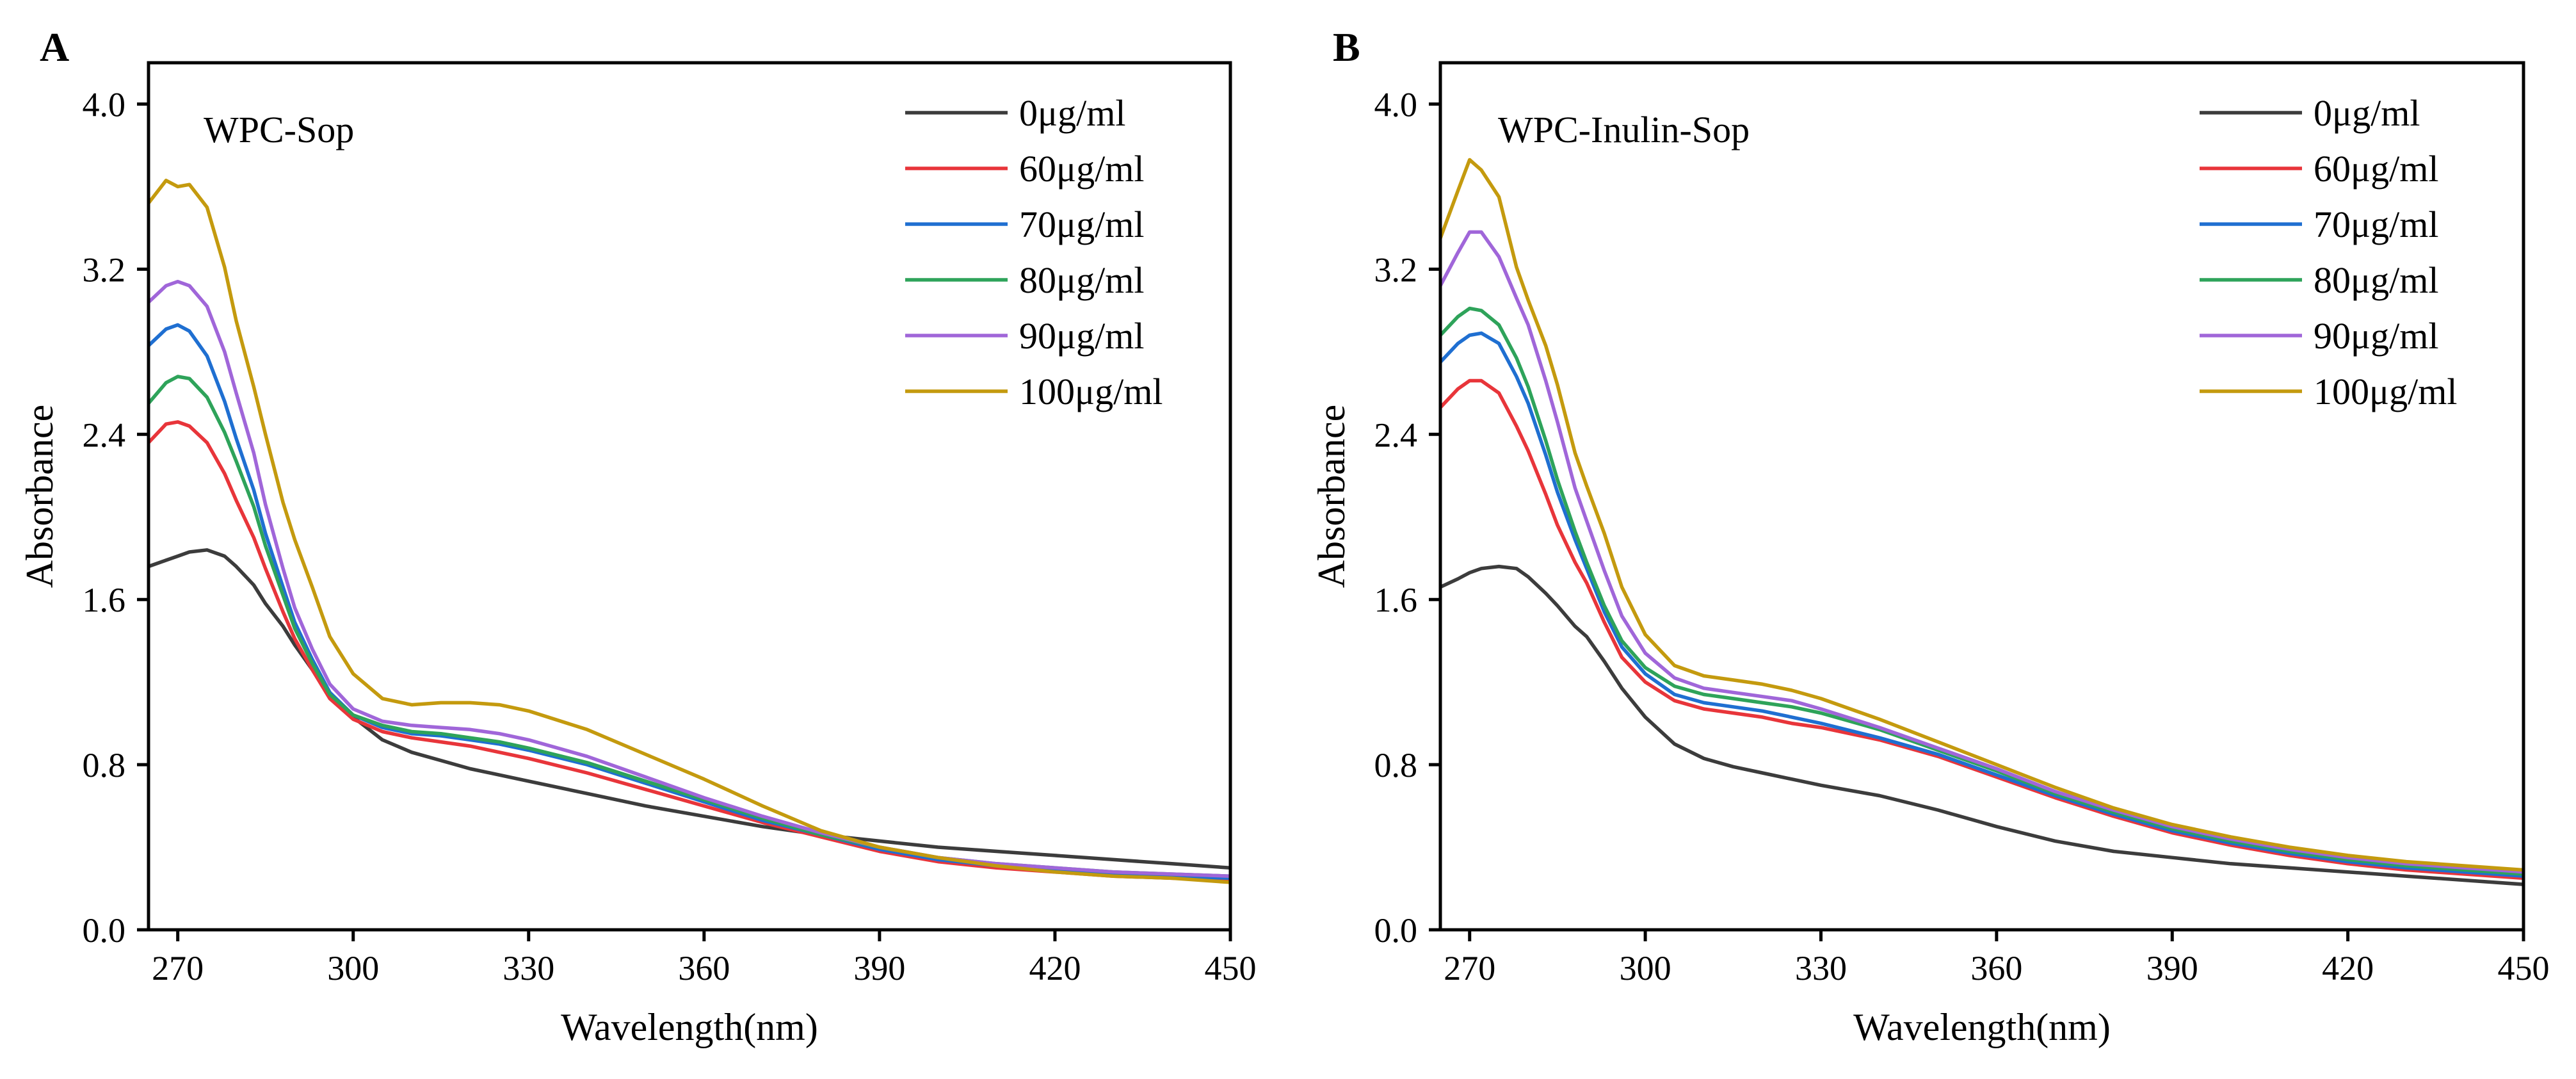 The width and height of the screenshot is (2576, 1079). I want to click on panel-letter: A, so click(54, 47).